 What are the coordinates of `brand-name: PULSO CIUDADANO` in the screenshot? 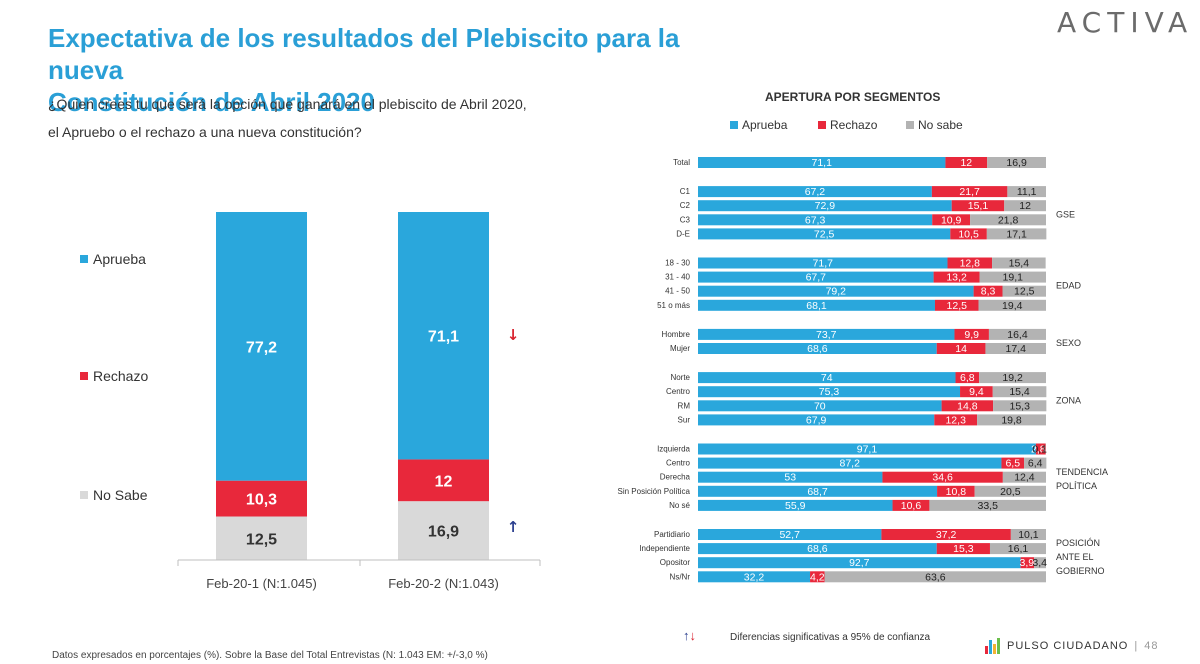 It's located at (1068, 645).